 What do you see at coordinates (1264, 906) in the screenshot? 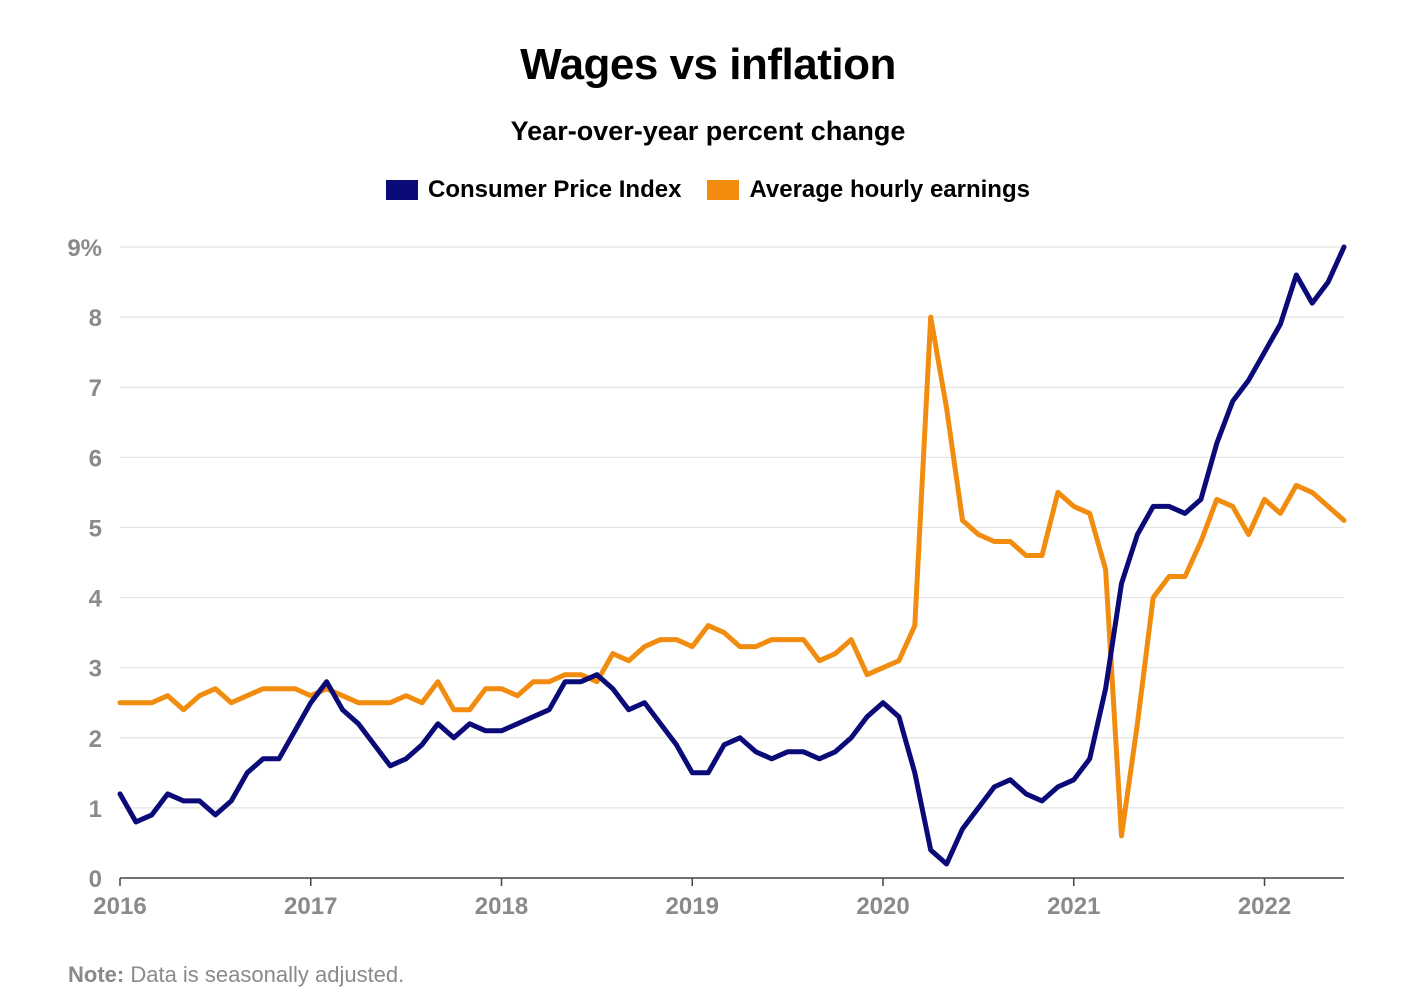
I see `x-tick-label: 2022` at bounding box center [1264, 906].